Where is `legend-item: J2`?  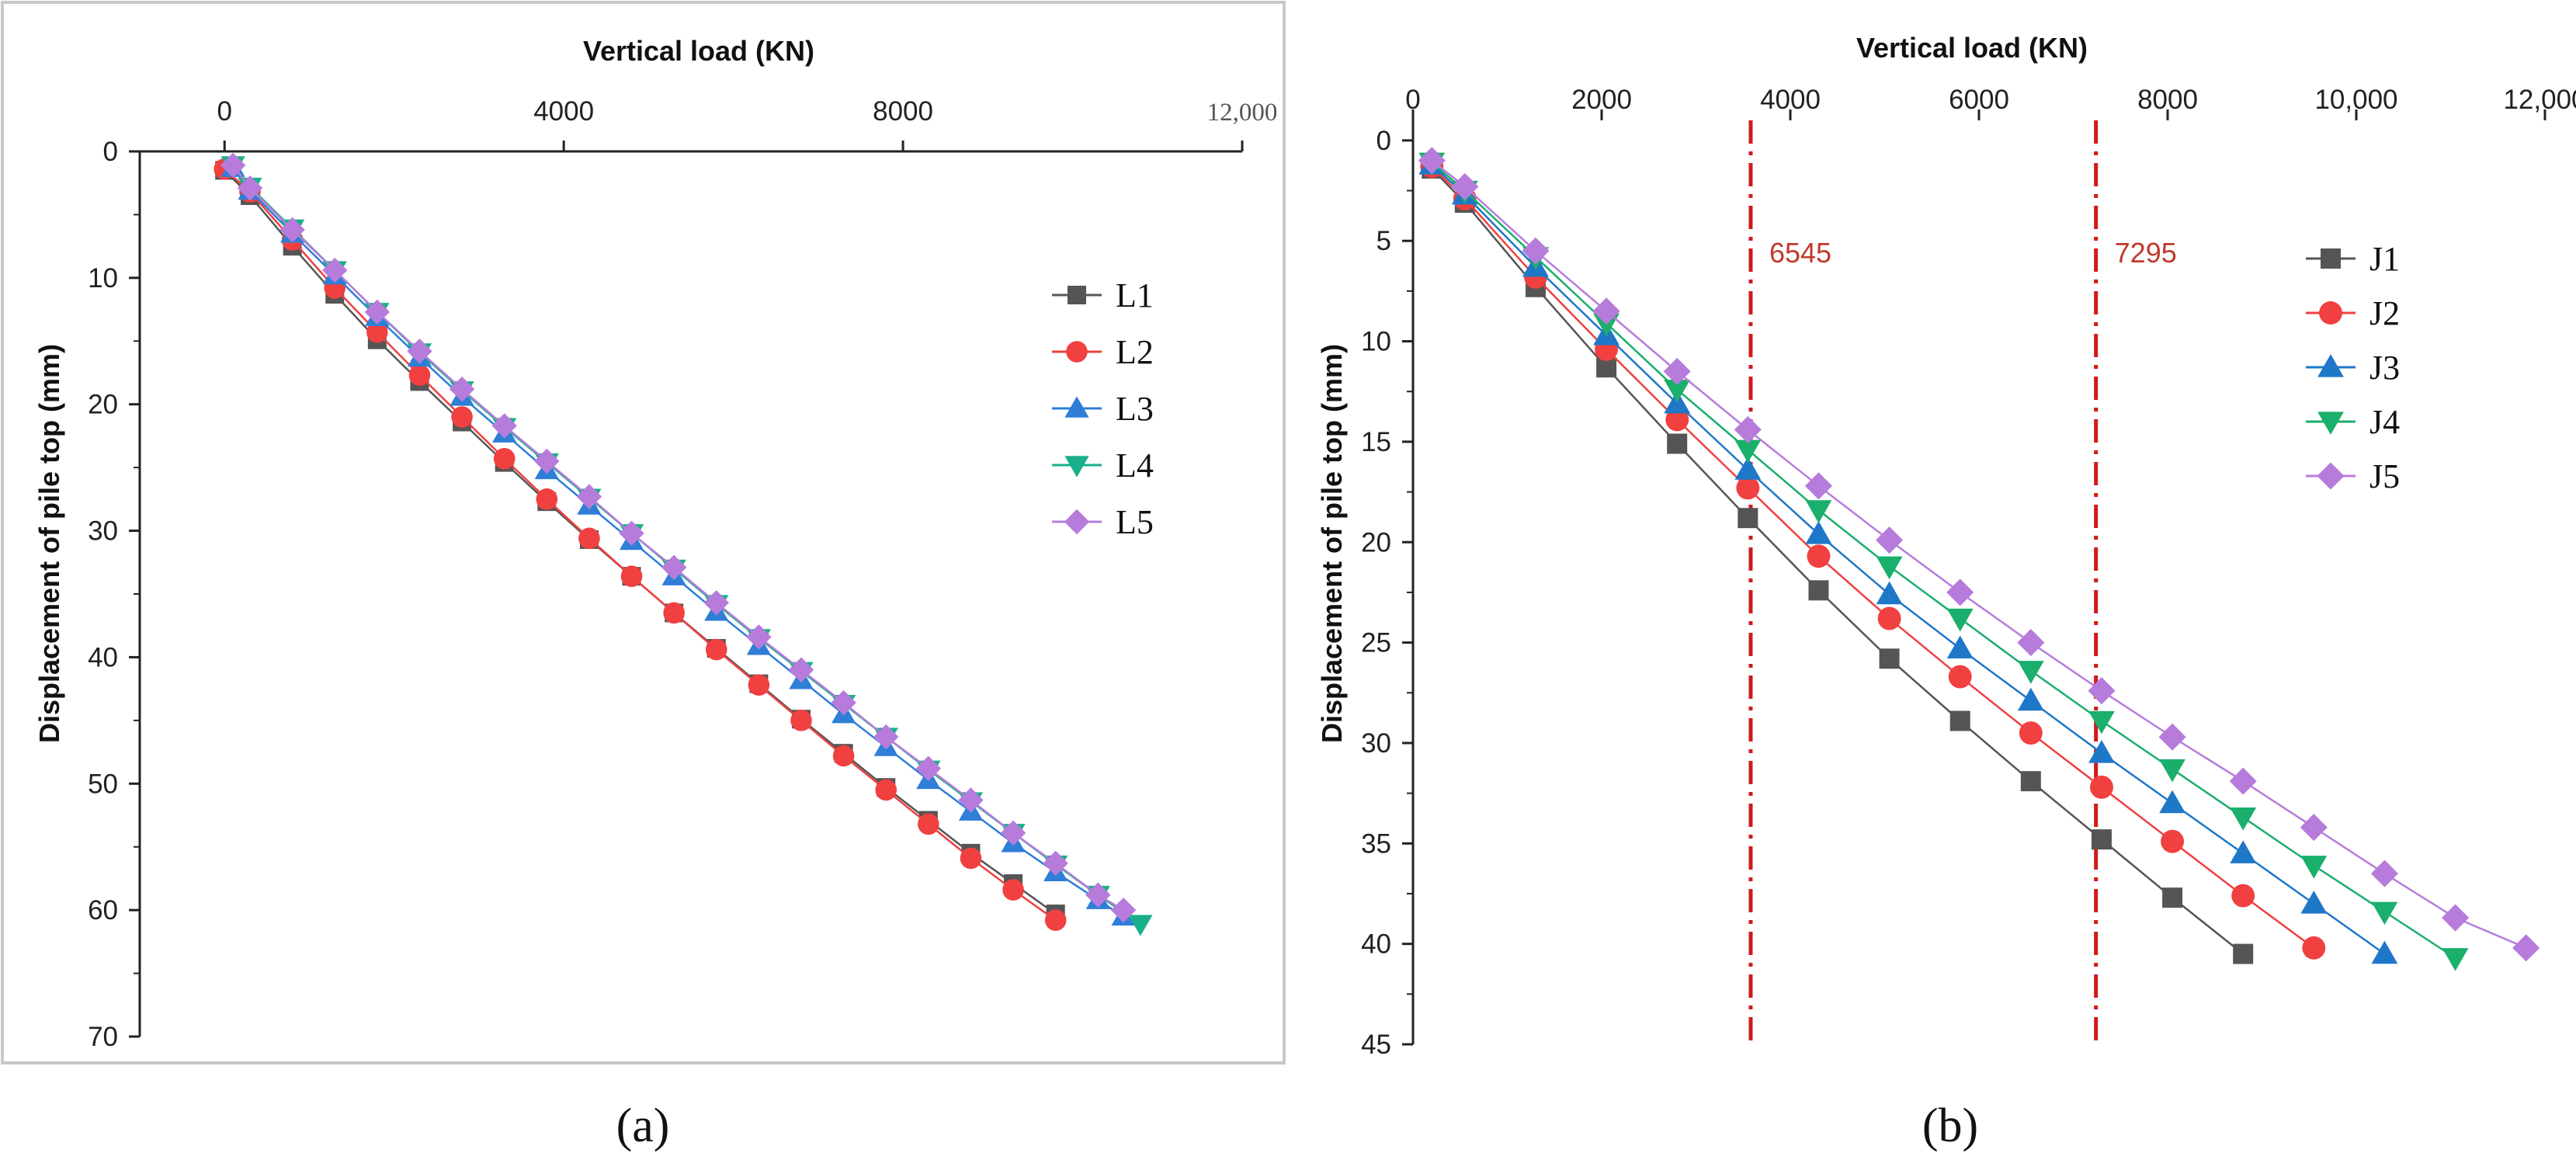 legend-item: J2 is located at coordinates (2353, 313).